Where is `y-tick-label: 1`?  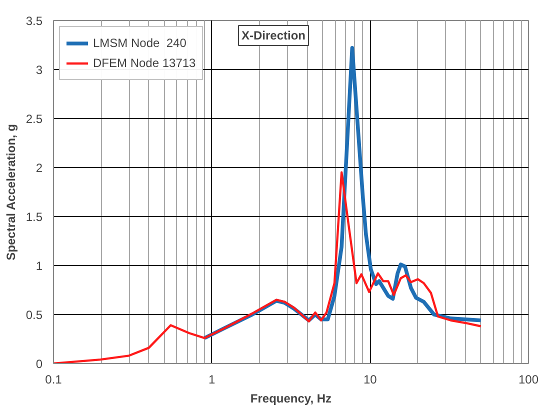
y-tick-label: 1 is located at coordinates (39, 266).